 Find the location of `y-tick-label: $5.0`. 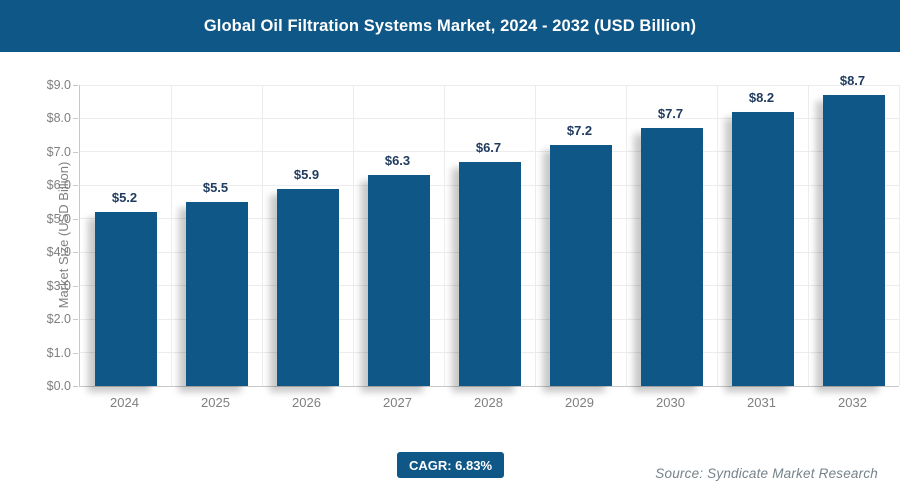

y-tick-label: $5.0 is located at coordinates (58, 218).